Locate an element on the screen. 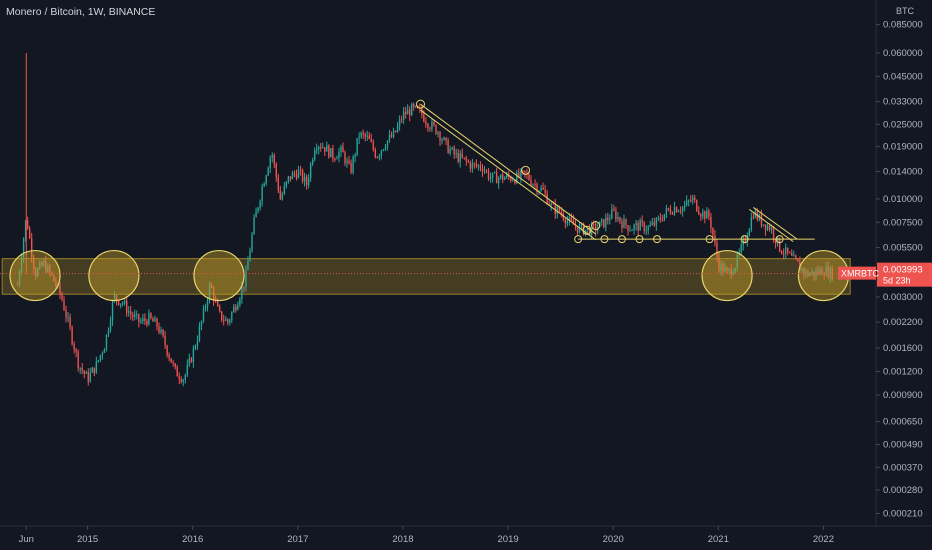 The image size is (932, 550). touch-point is located at coordinates (587, 230).